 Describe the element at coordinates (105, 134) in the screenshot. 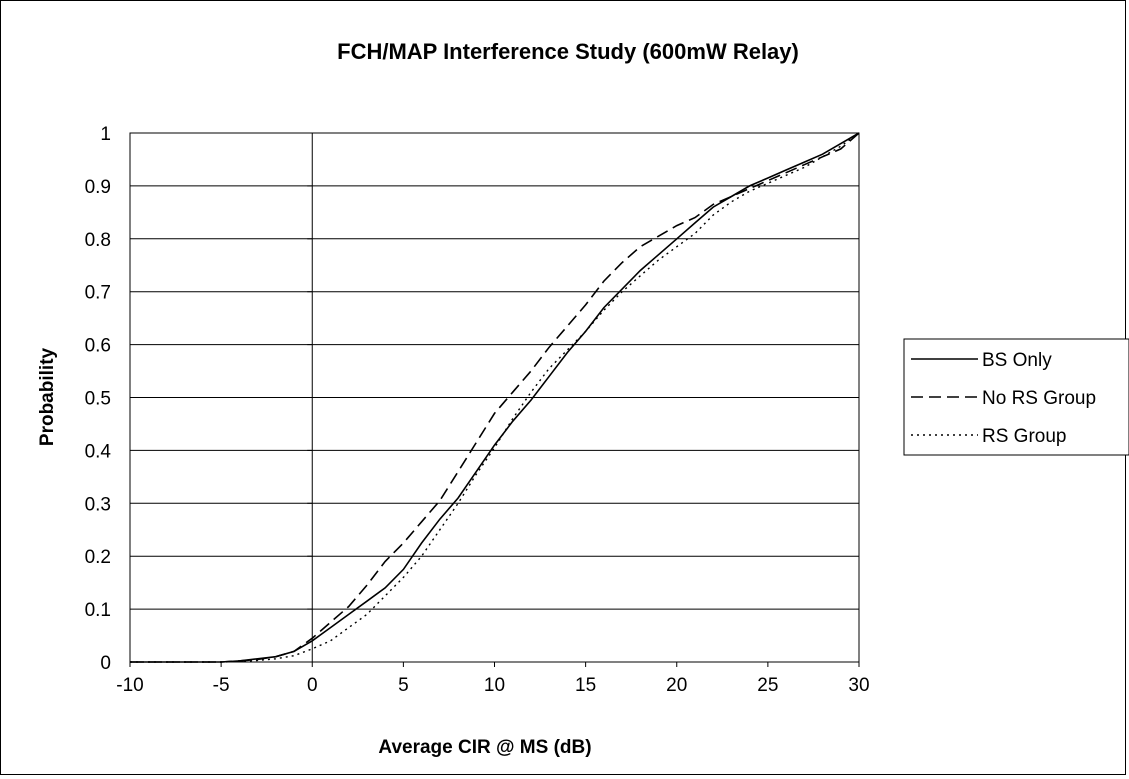

I see `y-tick-label: 1` at that location.